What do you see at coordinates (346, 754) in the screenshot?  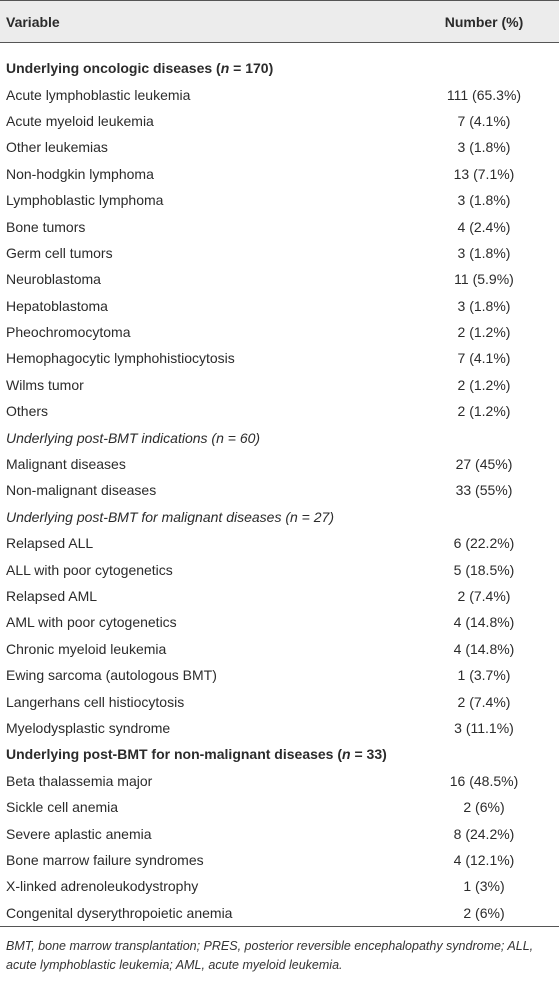 I see `section-title-part: n` at bounding box center [346, 754].